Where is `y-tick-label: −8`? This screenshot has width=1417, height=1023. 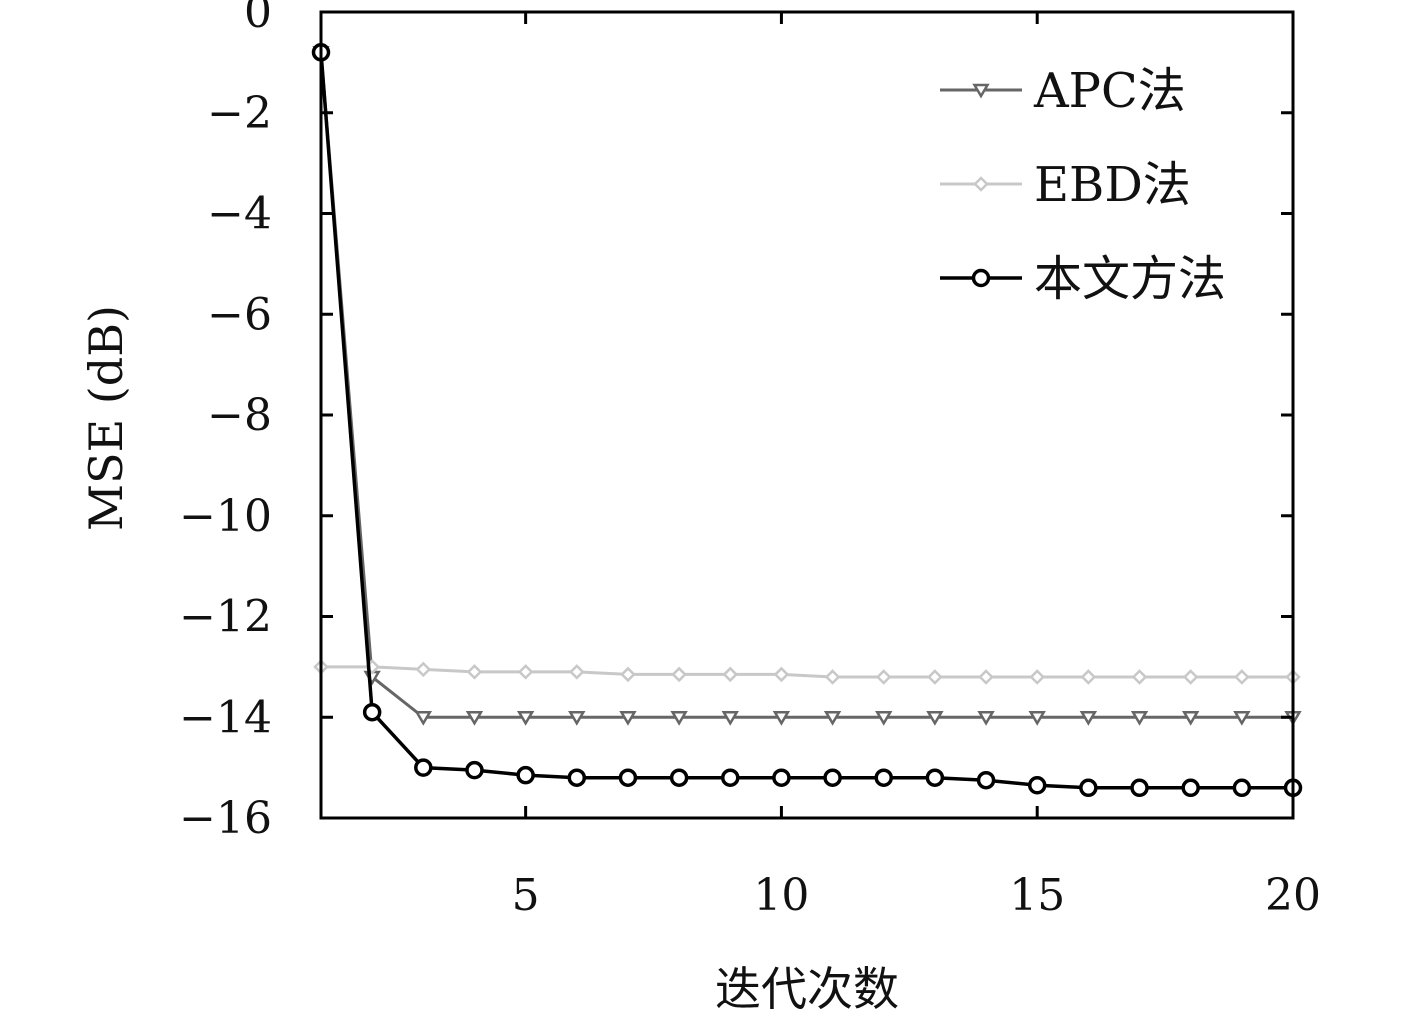 y-tick-label: −8 is located at coordinates (239, 415).